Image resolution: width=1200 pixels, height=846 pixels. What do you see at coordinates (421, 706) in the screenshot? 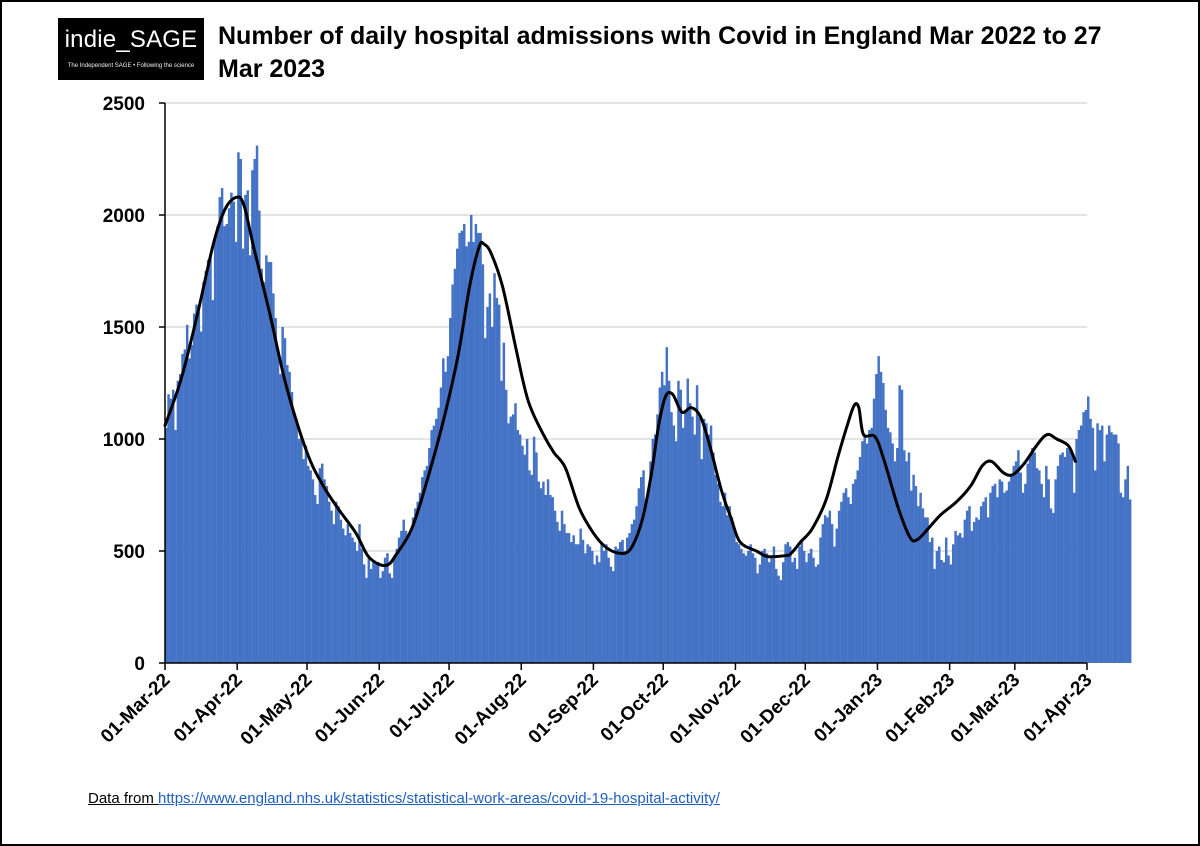
I see `x-tick-label: 01-Jul-22` at bounding box center [421, 706].